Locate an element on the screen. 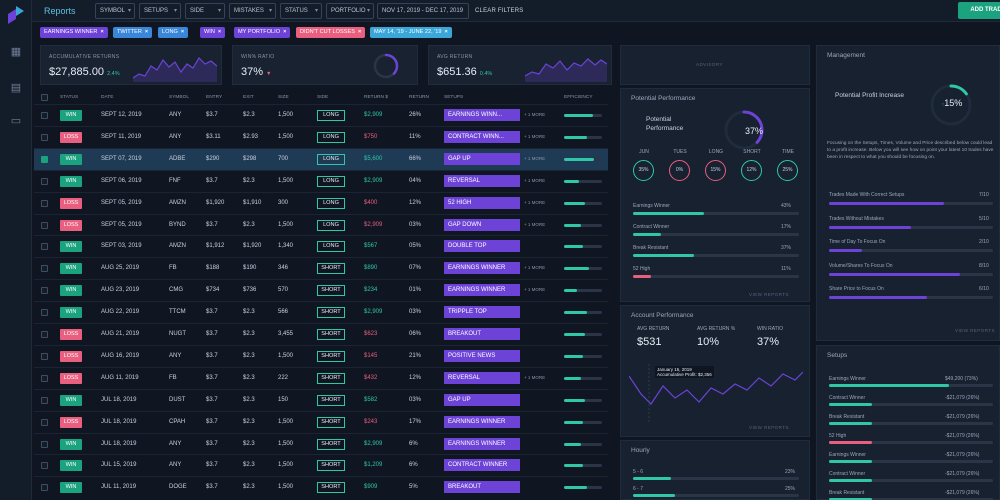  dashboard-icon: ▦ is located at coordinates (16, 52).